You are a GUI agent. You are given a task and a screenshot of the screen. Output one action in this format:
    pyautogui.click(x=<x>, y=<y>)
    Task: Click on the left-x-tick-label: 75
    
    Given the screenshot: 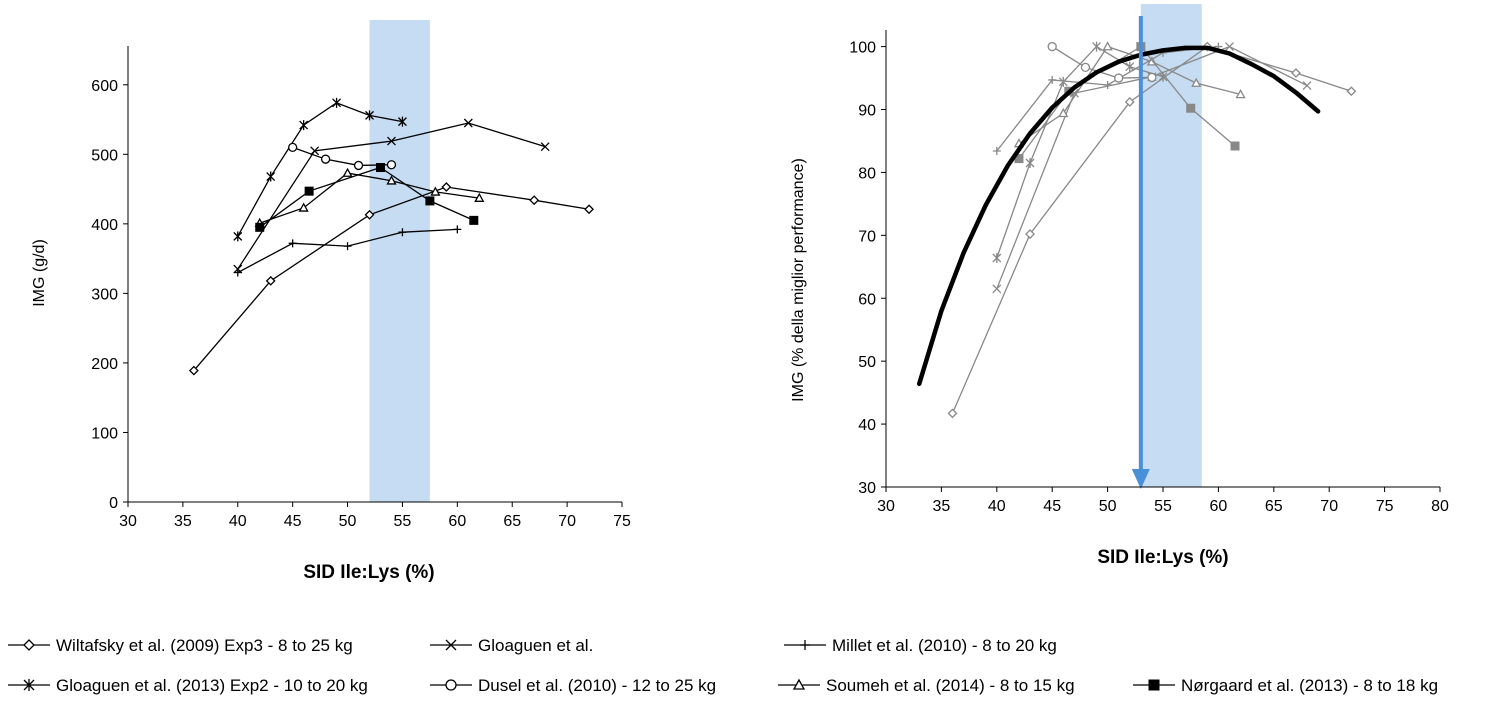 What is the action you would take?
    pyautogui.click(x=622, y=521)
    